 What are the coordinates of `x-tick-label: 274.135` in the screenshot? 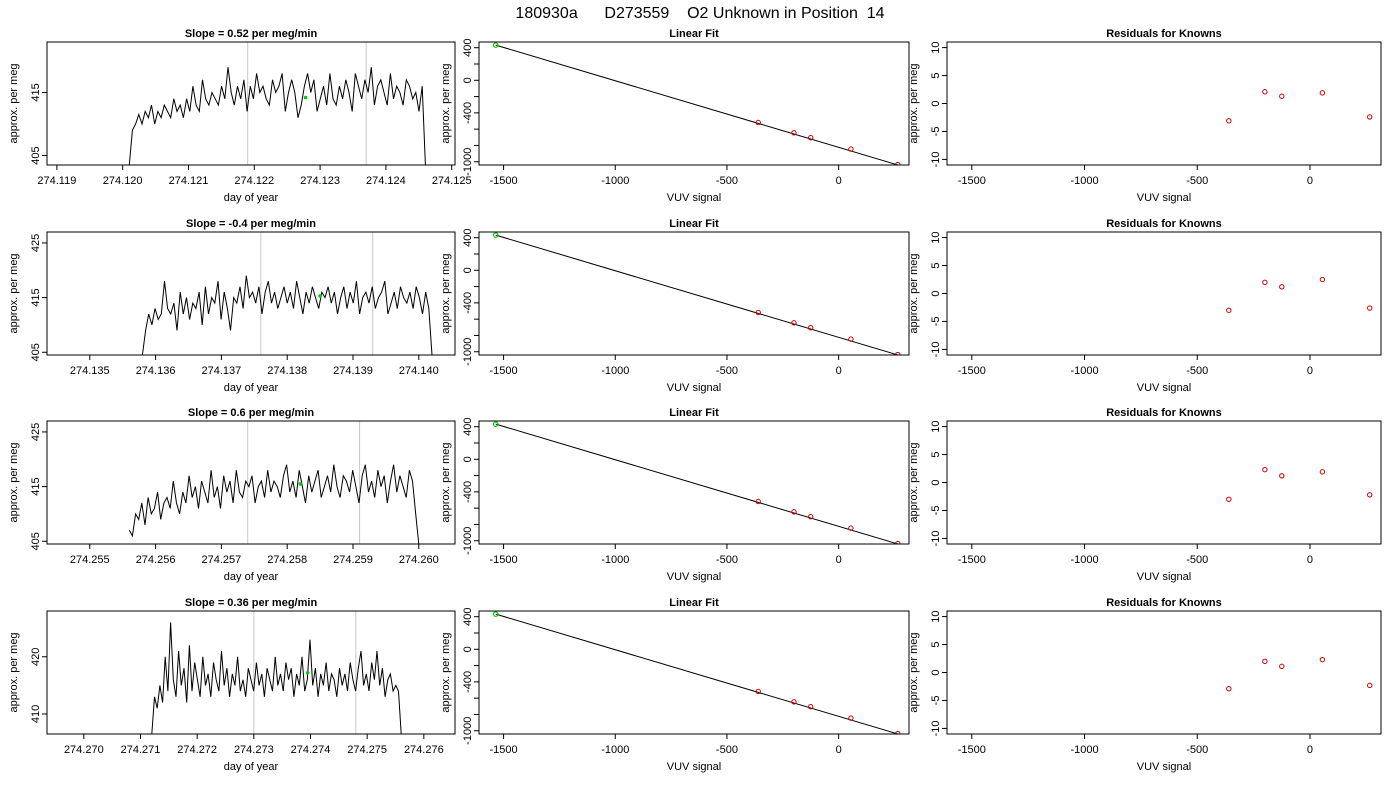 It's located at (90, 371).